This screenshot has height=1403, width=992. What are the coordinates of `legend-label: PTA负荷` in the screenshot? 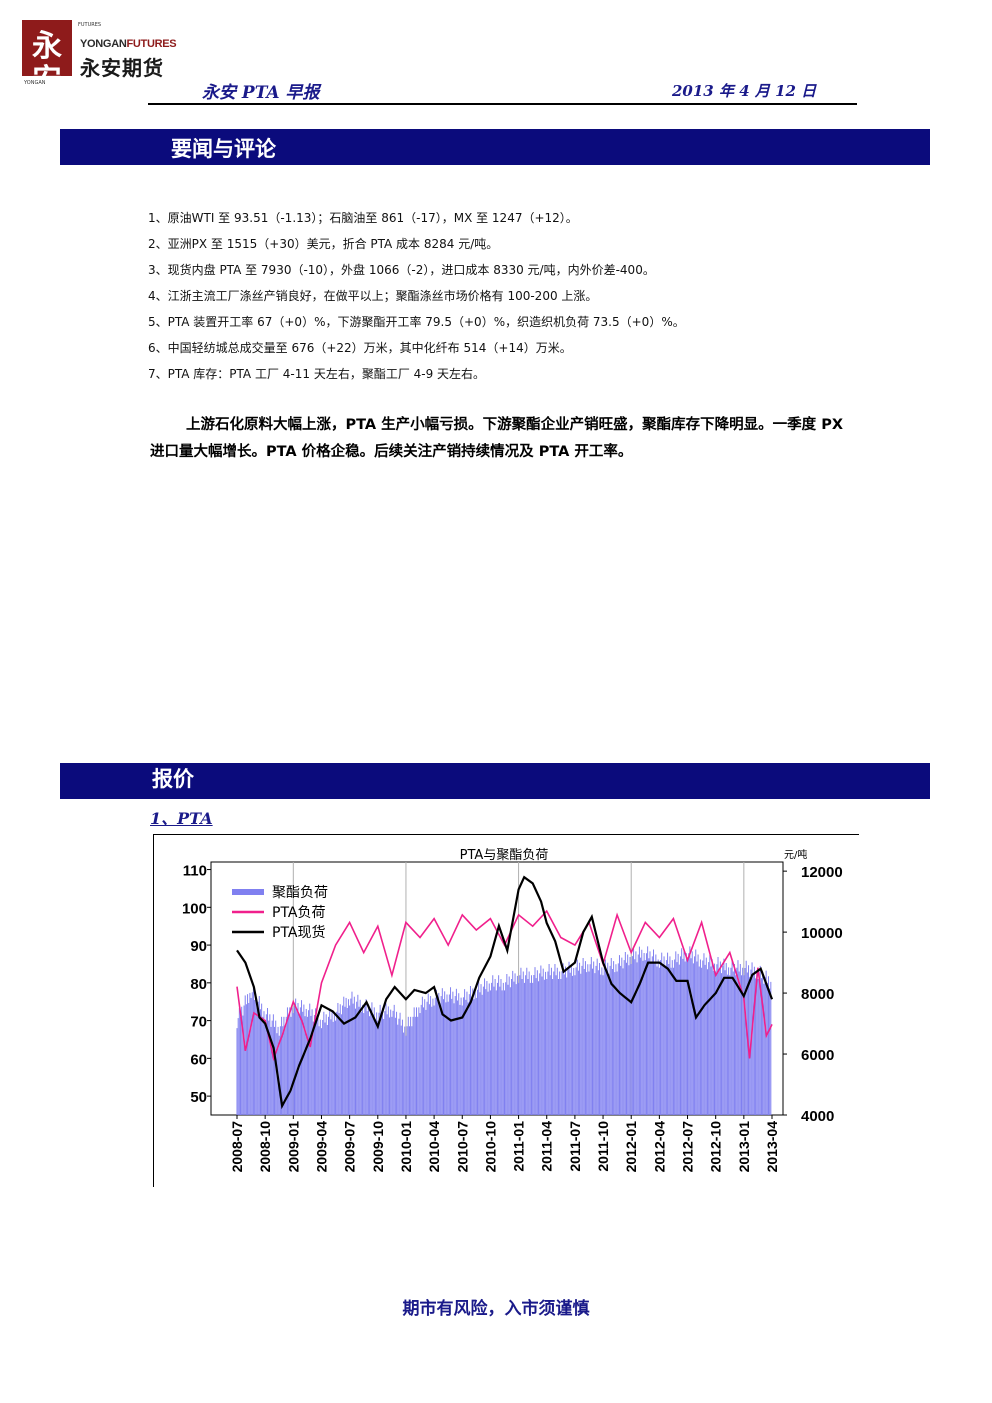 It's located at (298, 913).